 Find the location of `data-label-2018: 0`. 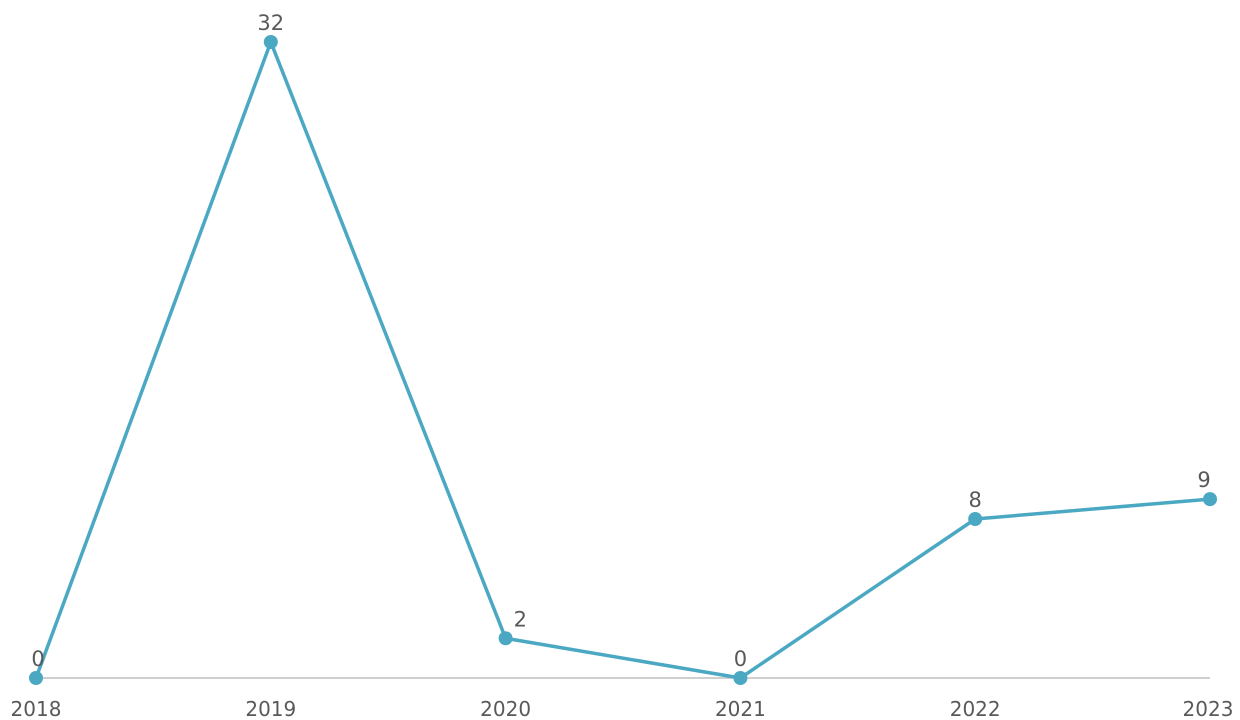

data-label-2018: 0 is located at coordinates (37, 659).